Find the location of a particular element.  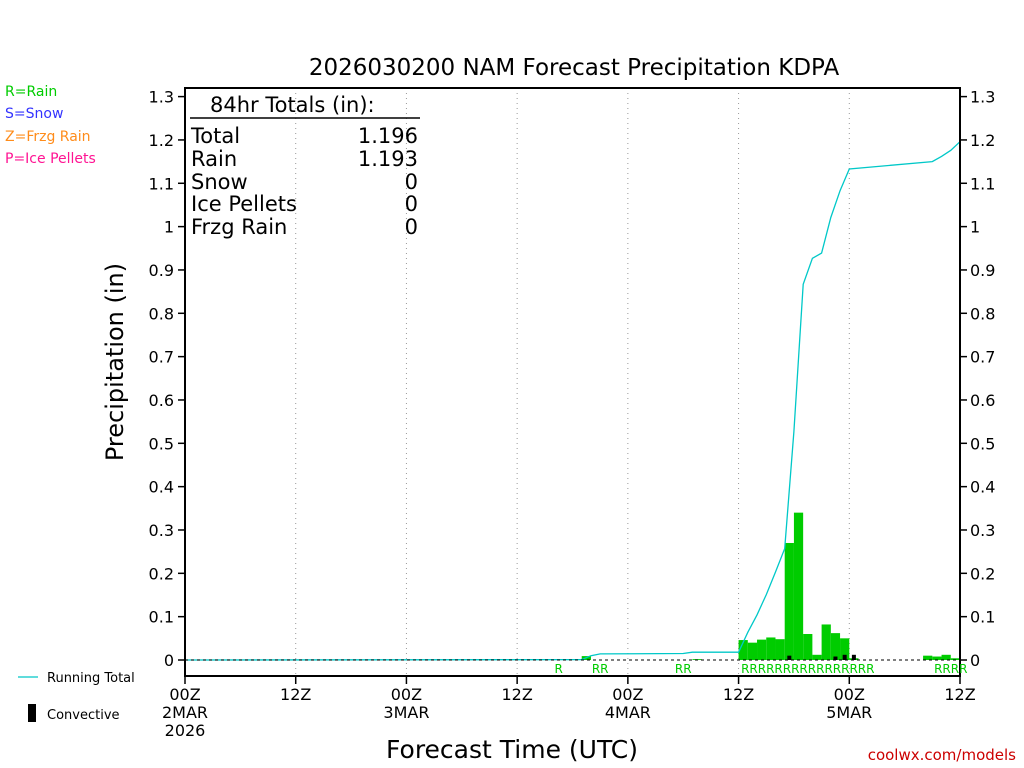

ptype-legend-rain: R=Rain is located at coordinates (31, 92).